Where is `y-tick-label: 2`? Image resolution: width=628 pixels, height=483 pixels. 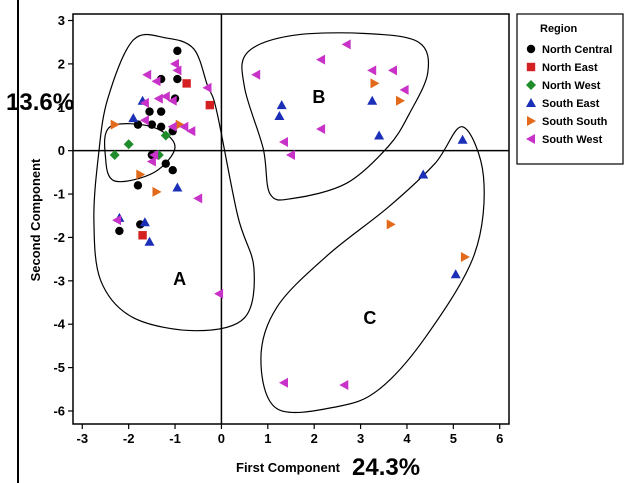
y-tick-label: 2 is located at coordinates (61, 63).